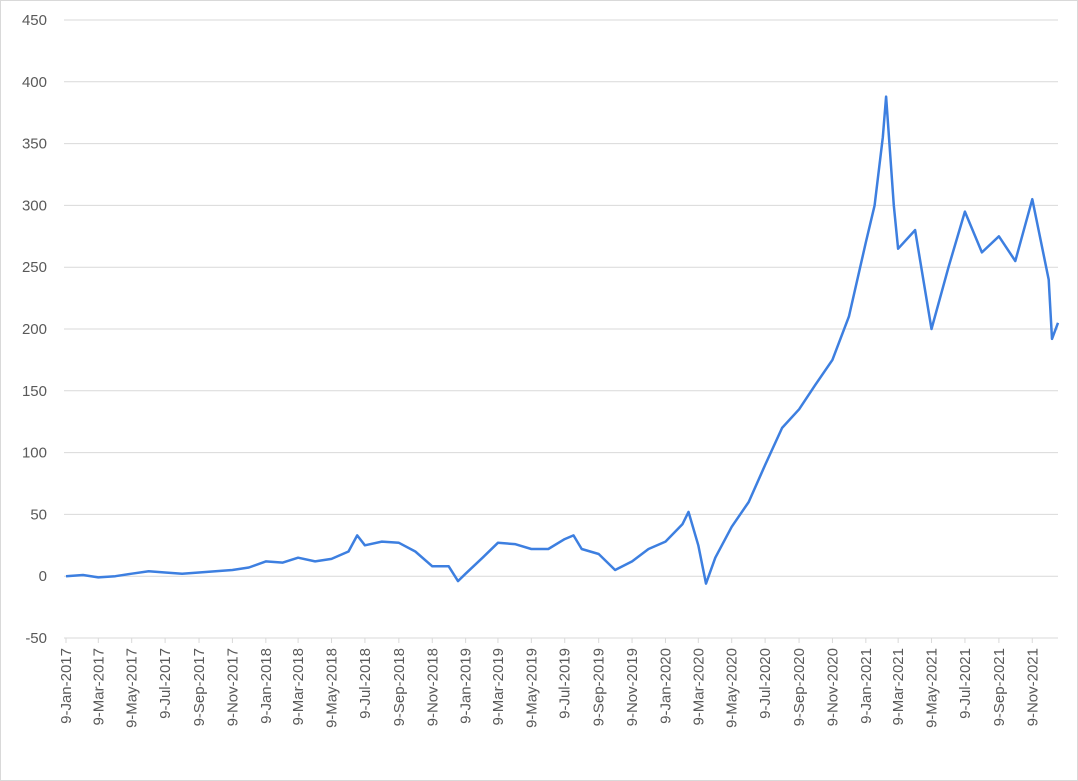 The image size is (1078, 781). What do you see at coordinates (399, 687) in the screenshot?
I see `x-tick-label: 9-Sep-2018` at bounding box center [399, 687].